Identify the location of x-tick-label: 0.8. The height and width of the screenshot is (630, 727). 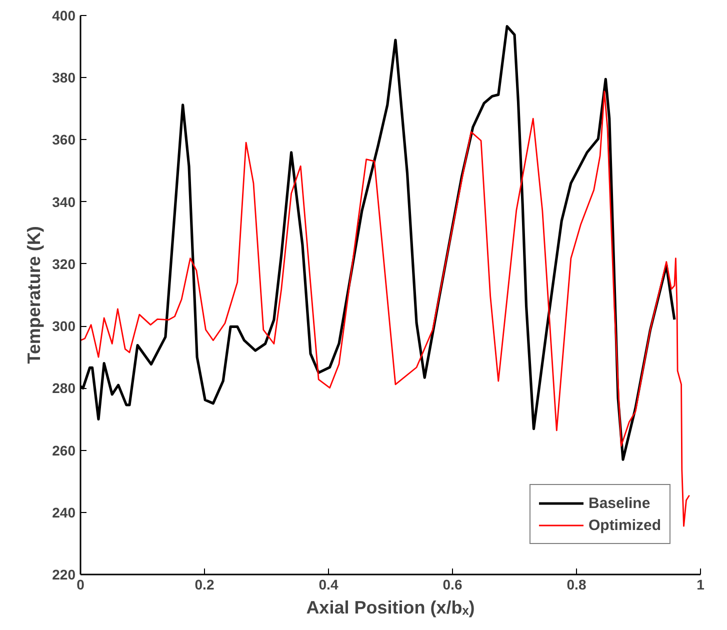
(576, 584).